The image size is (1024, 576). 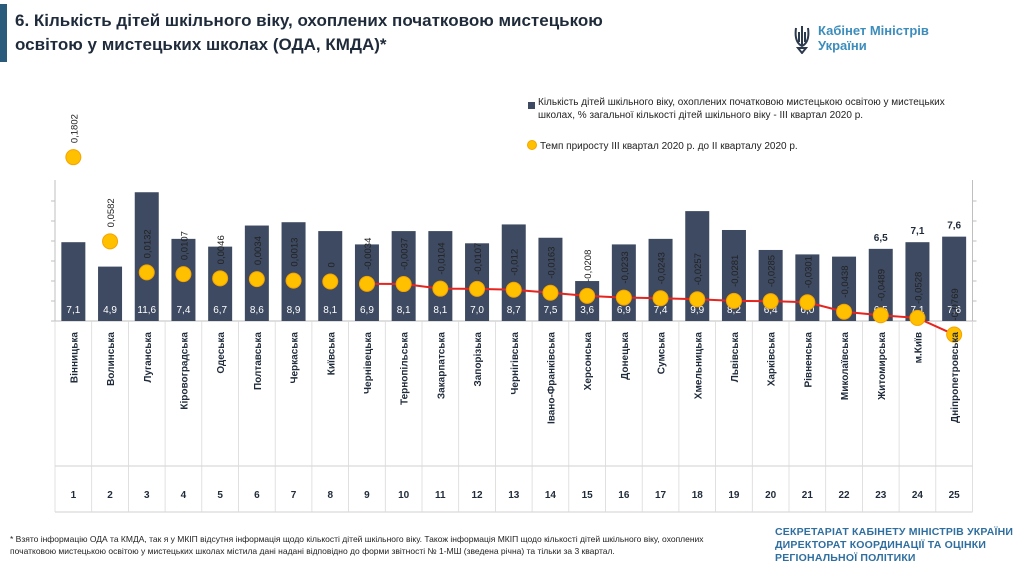 I want to click on title-accent-bar, so click(x=3, y=33).